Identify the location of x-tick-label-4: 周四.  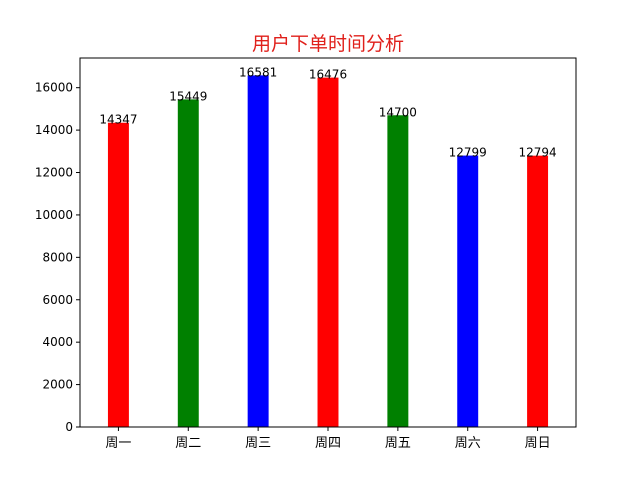
(328, 443).